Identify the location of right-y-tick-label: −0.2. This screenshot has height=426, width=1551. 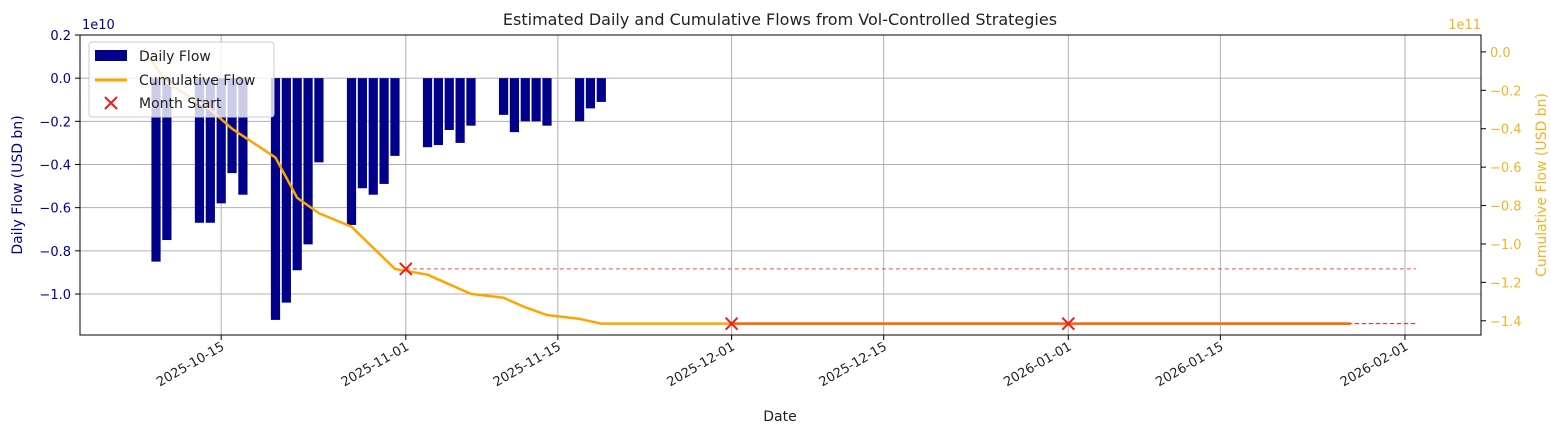
(1506, 91).